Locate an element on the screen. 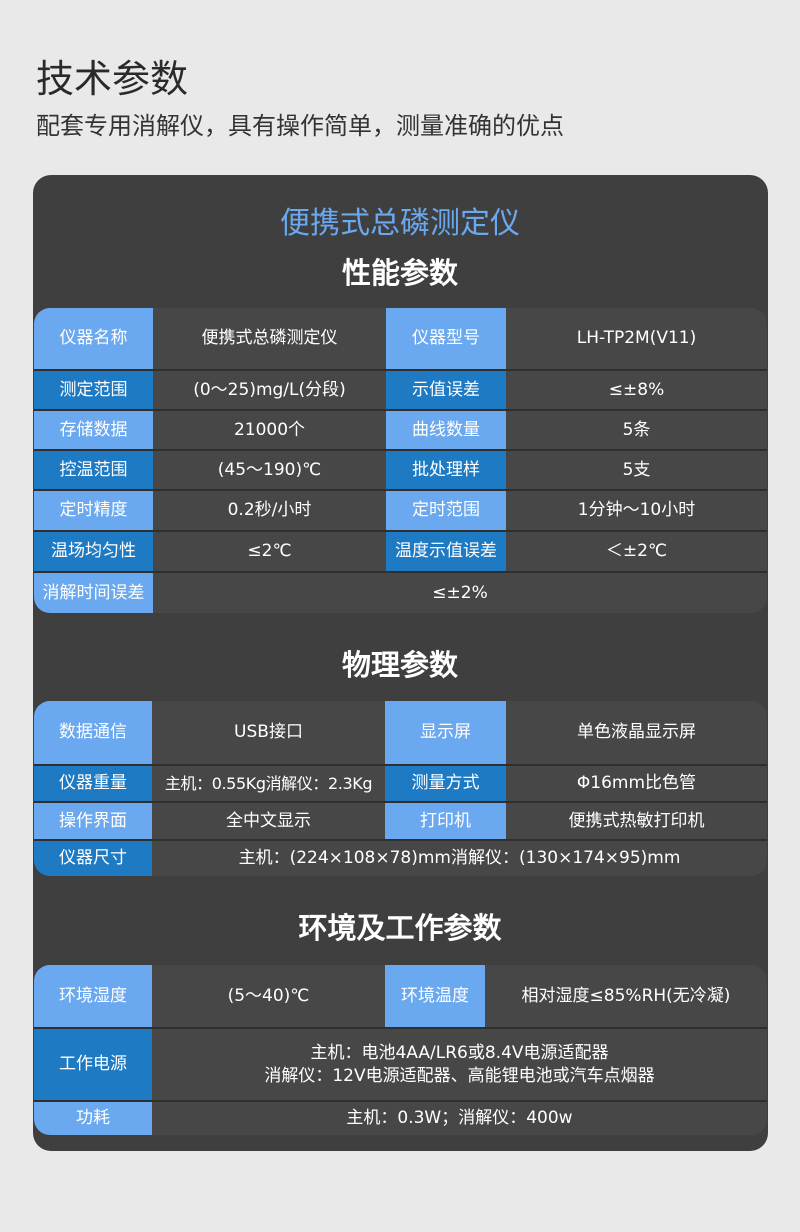  value-cell: 1分钟～10小时 is located at coordinates (636, 510).